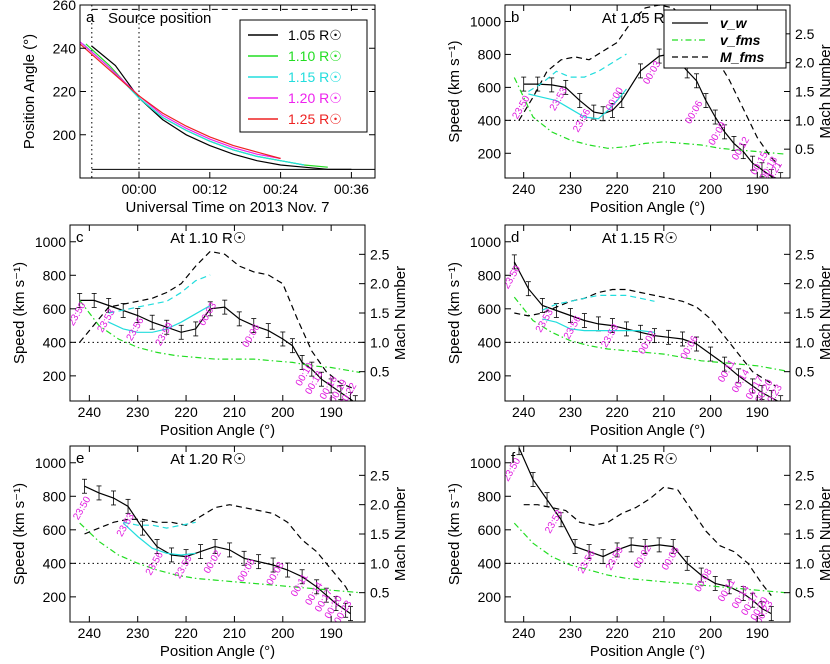  What do you see at coordinates (213, 562) in the screenshot?
I see `time-label: 00:02` at bounding box center [213, 562].